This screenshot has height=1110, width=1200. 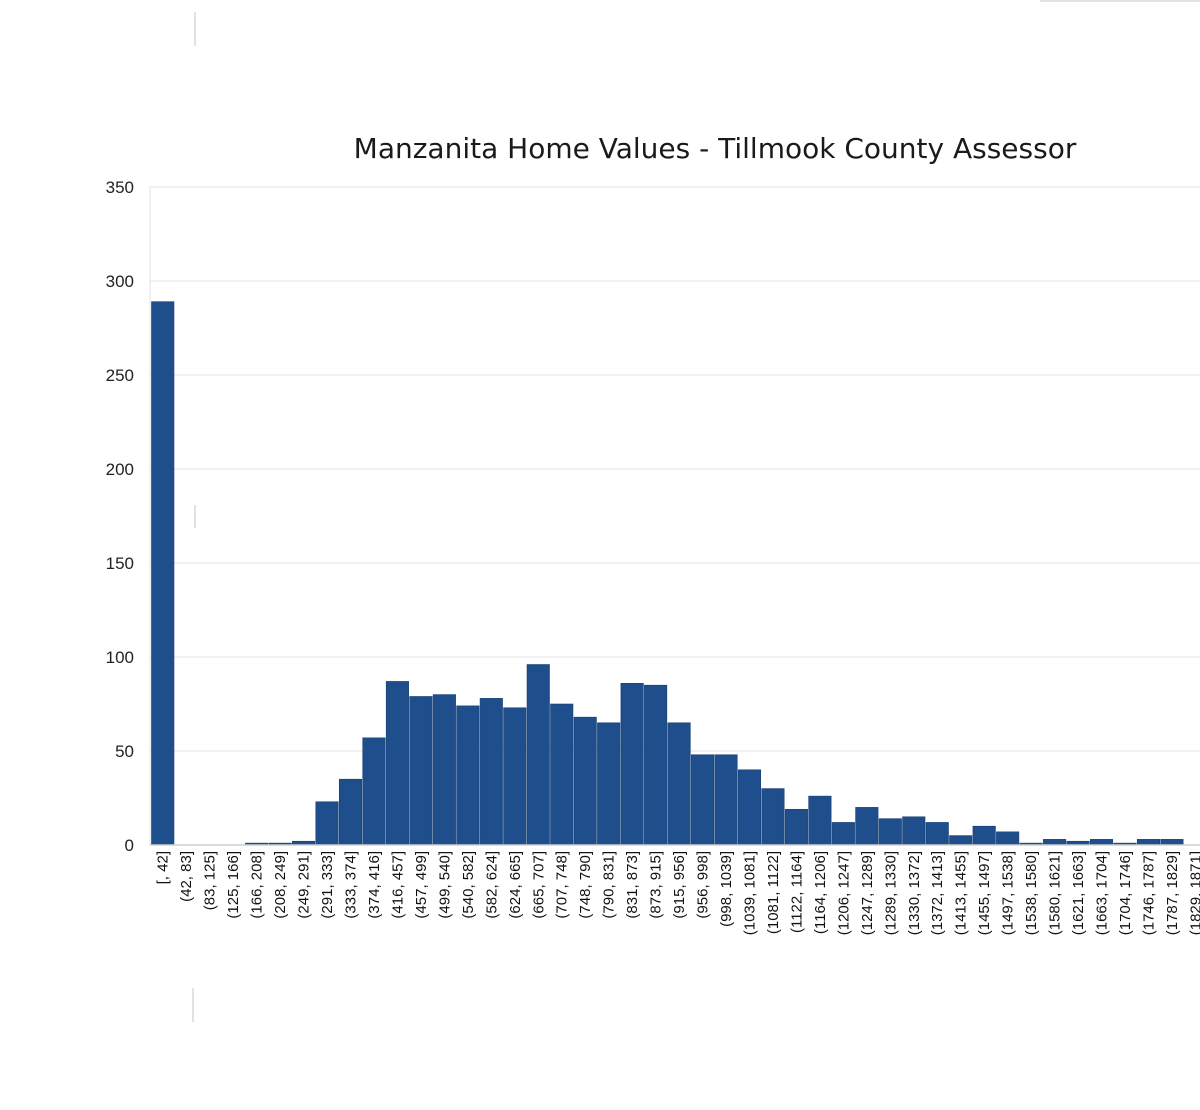 What do you see at coordinates (585, 885) in the screenshot?
I see `x-tick-label: (748, 790]` at bounding box center [585, 885].